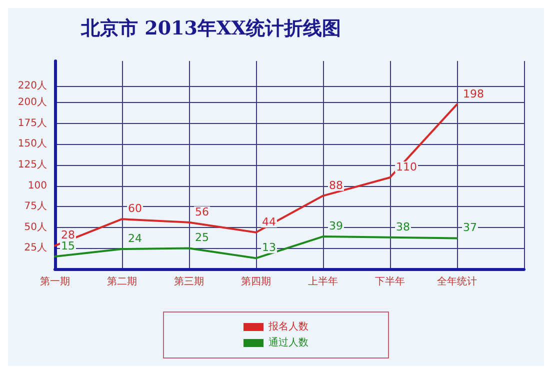 This screenshot has height=374, width=552. What do you see at coordinates (68, 246) in the screenshot?
I see `data-label: 15` at bounding box center [68, 246].